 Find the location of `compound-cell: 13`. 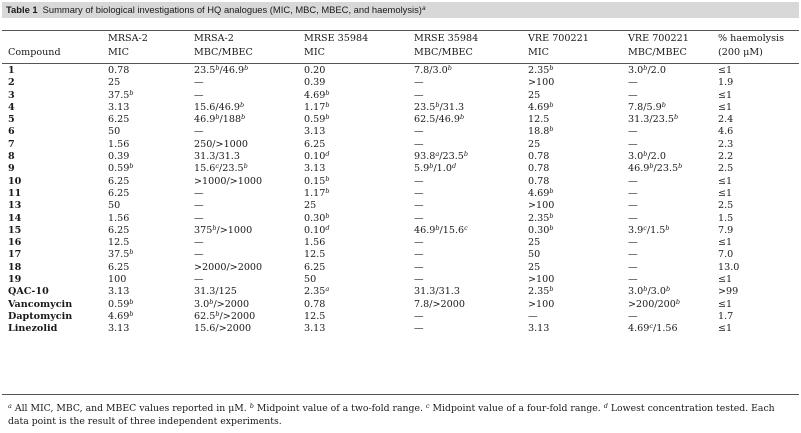

compound-cell: 13 is located at coordinates (15, 206).